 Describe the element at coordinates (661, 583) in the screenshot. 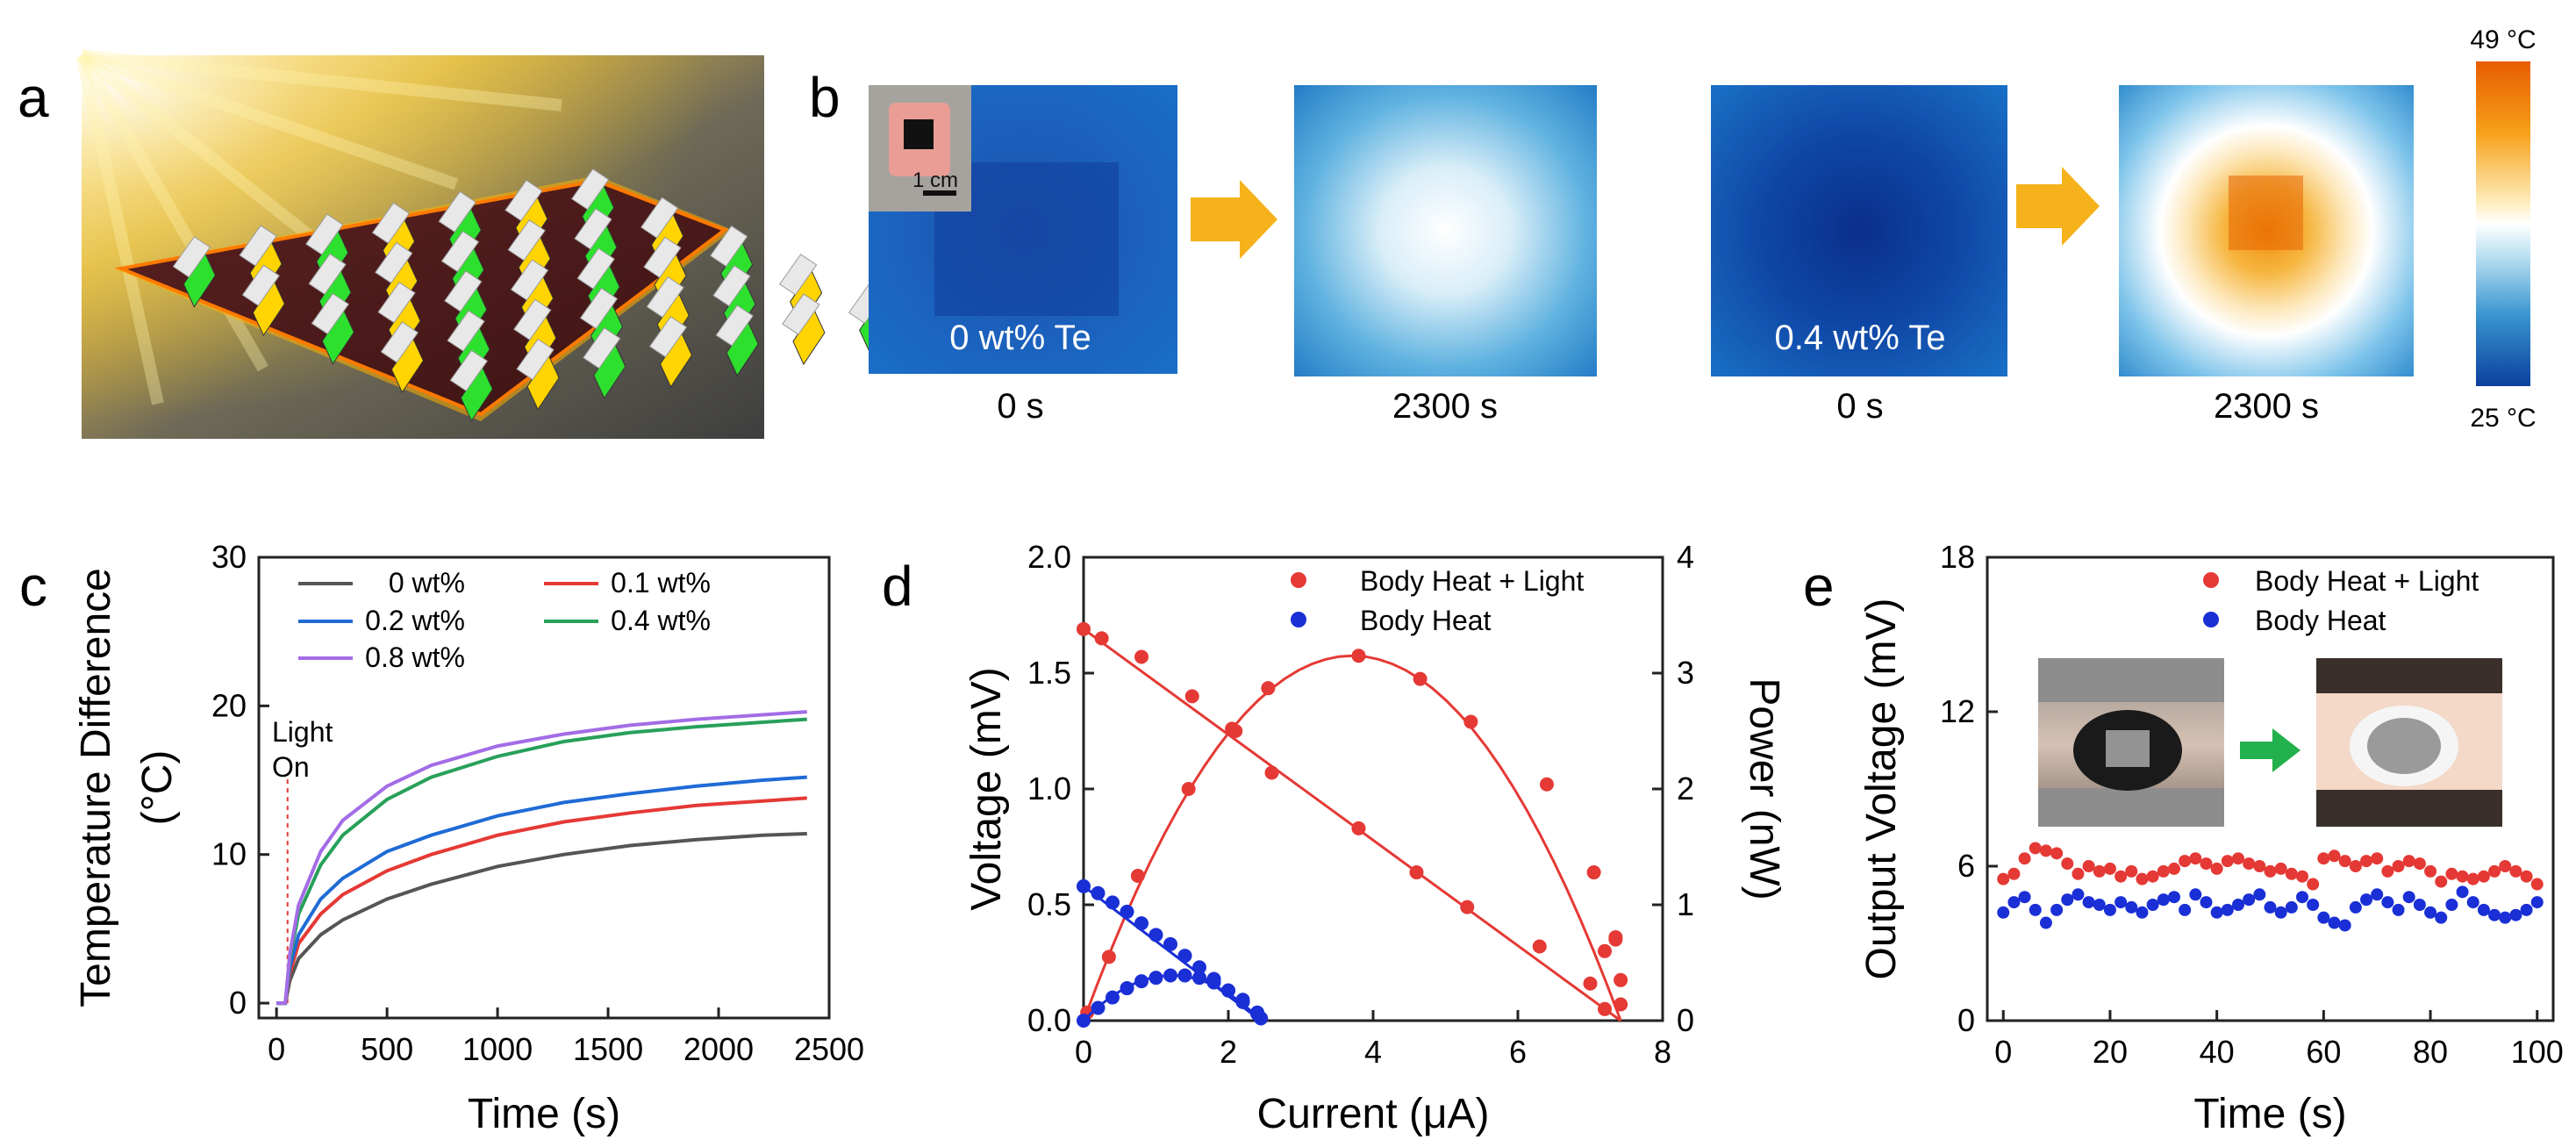

I see `legend-label: 0.1 wt%` at that location.